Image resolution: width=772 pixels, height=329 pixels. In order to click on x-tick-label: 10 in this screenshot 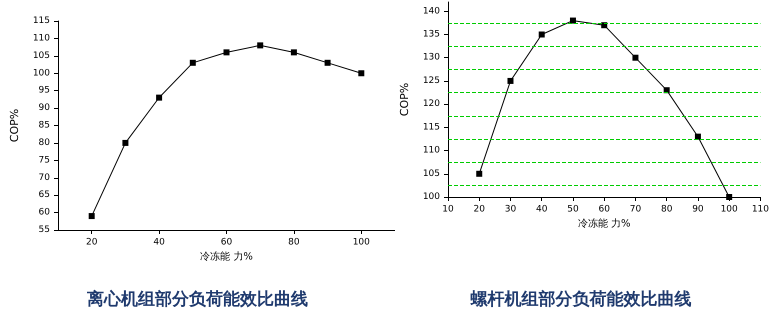, I will do `click(448, 209)`.